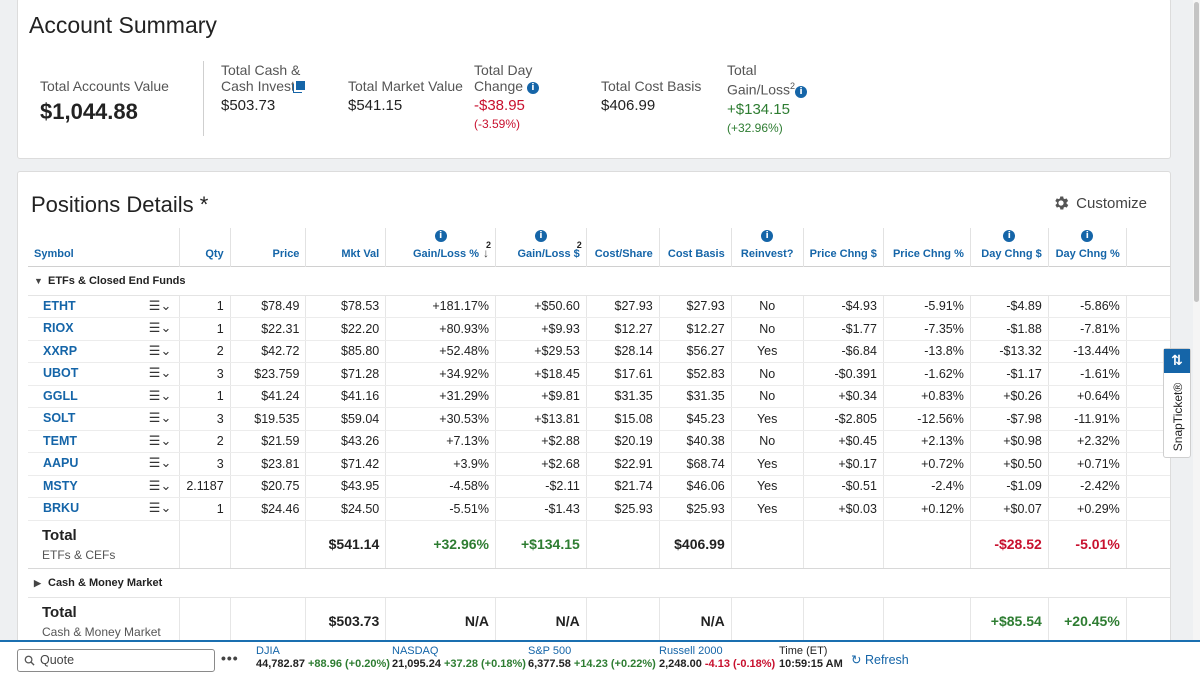 This screenshot has width=1200, height=675. I want to click on index-name: DJIA, so click(268, 651).